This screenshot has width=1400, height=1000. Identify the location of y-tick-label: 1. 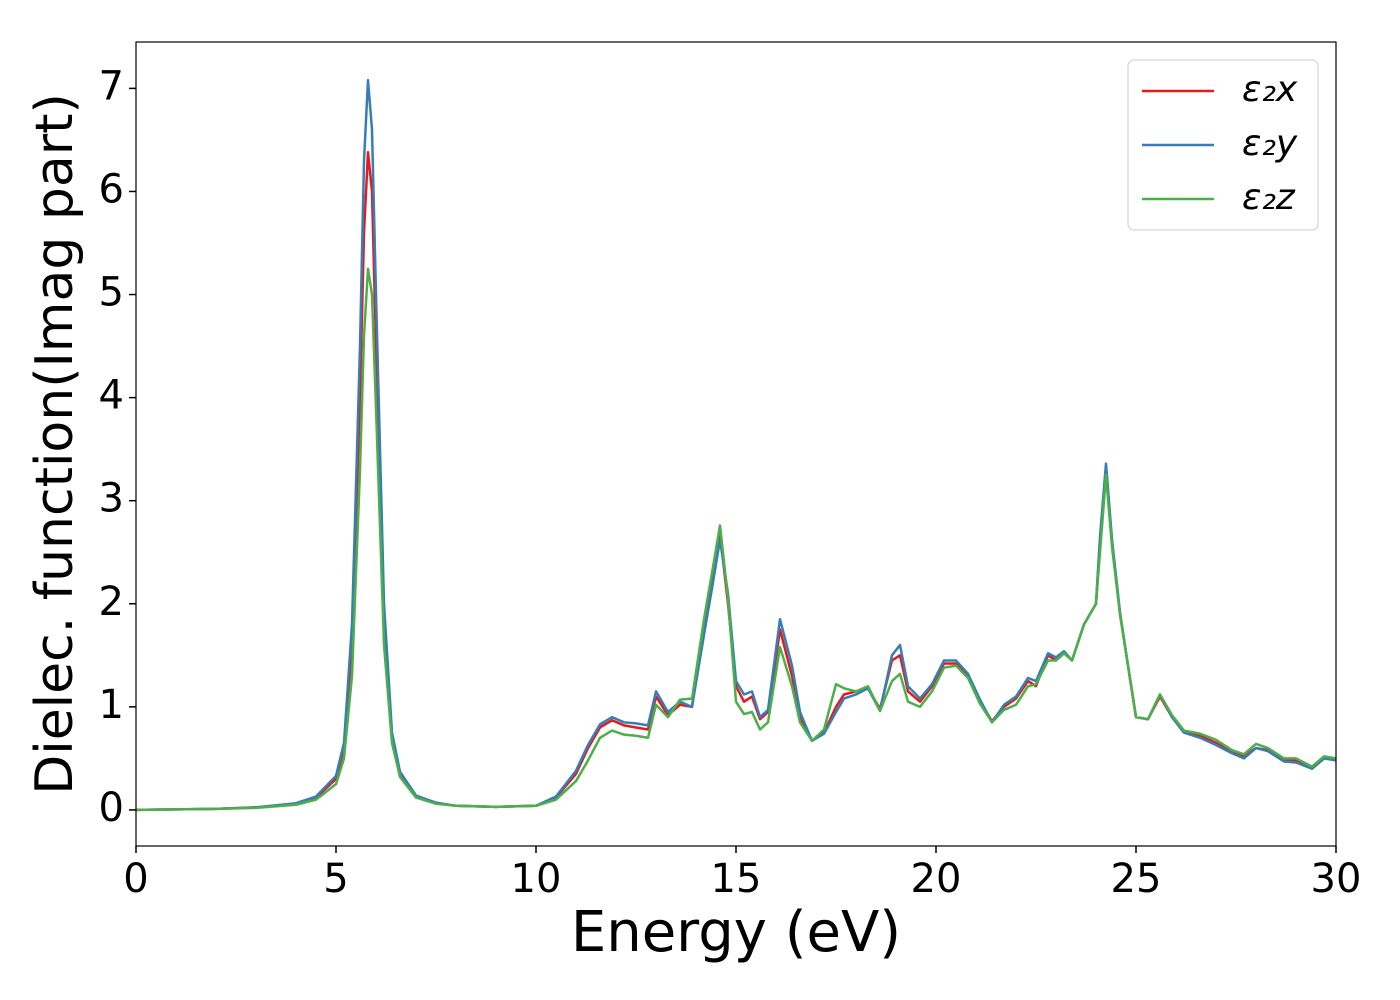
(111, 705).